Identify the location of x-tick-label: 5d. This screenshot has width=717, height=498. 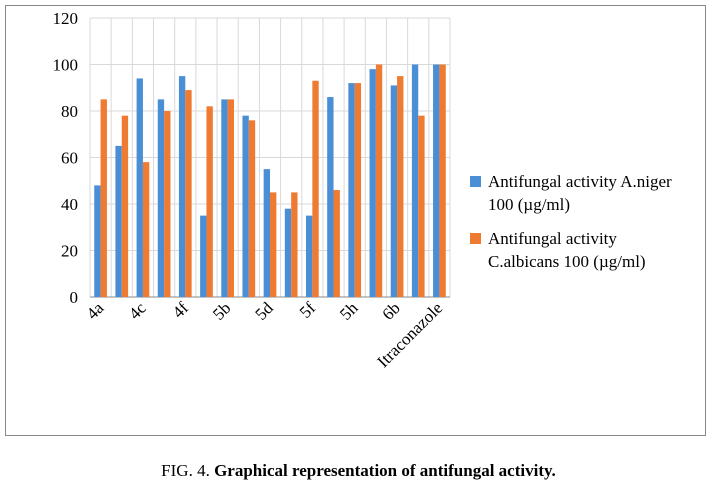
(264, 311).